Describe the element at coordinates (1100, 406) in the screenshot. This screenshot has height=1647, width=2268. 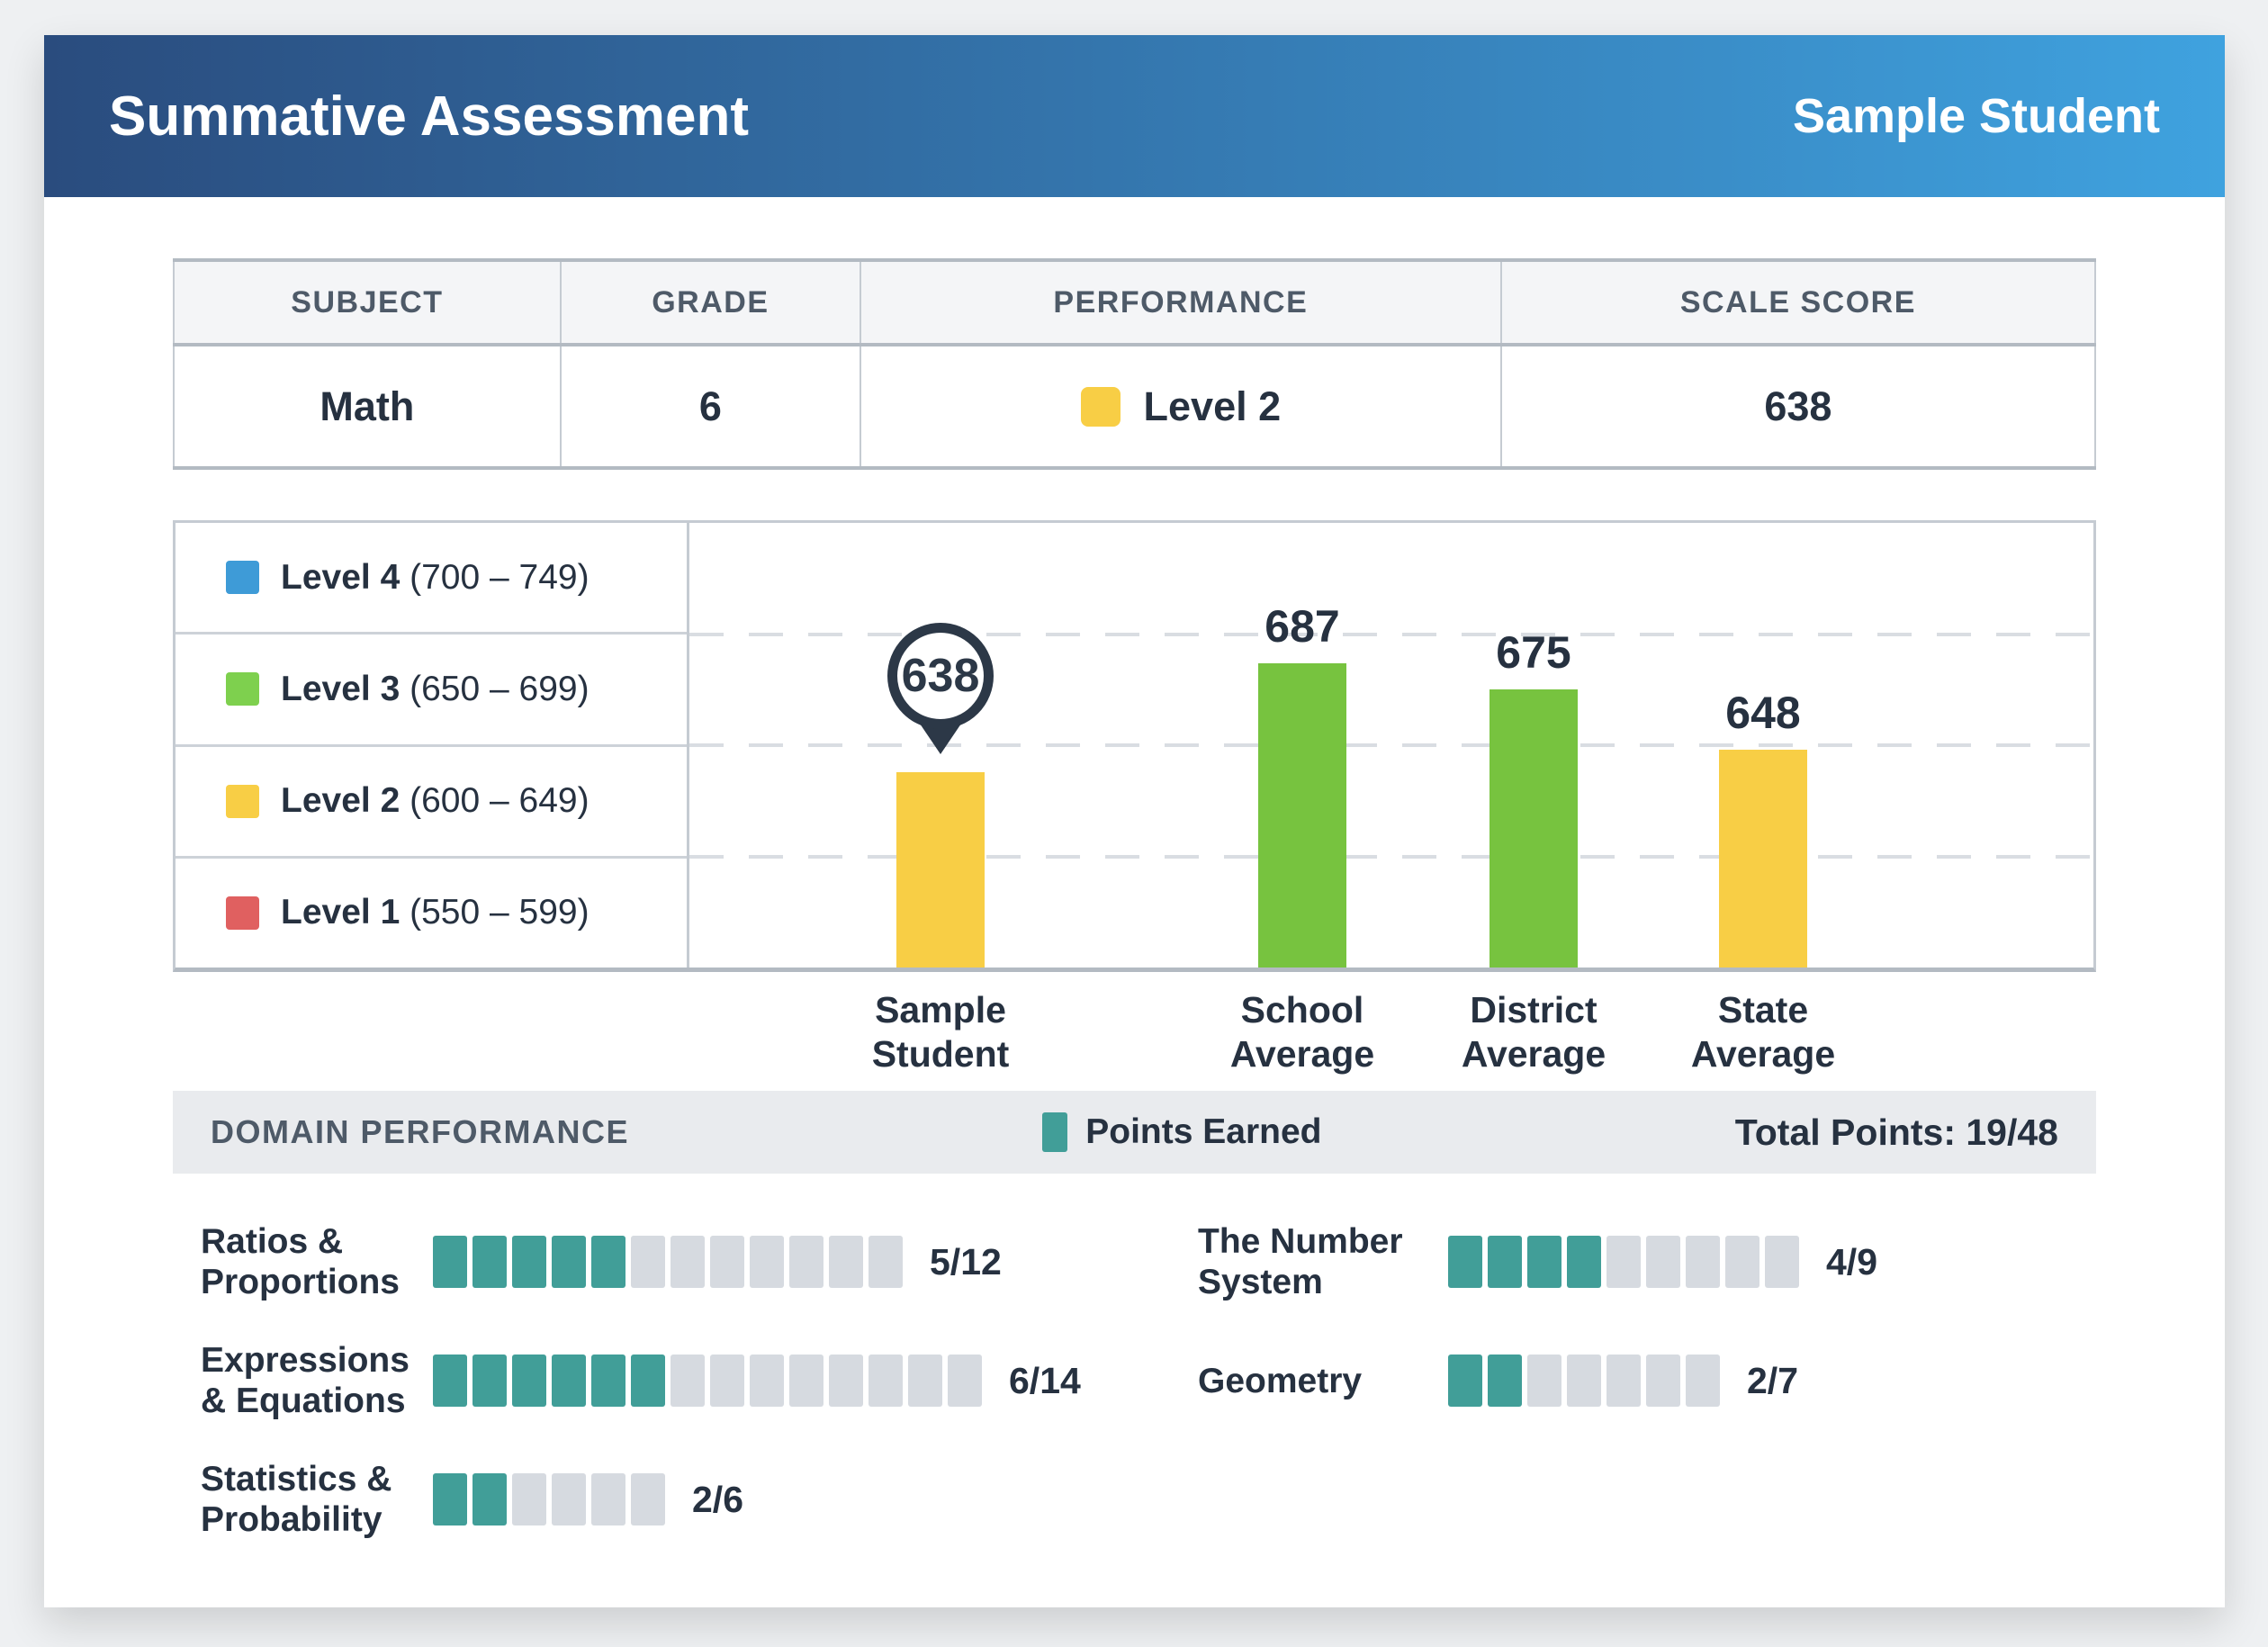
I see `performance-level-swatch` at that location.